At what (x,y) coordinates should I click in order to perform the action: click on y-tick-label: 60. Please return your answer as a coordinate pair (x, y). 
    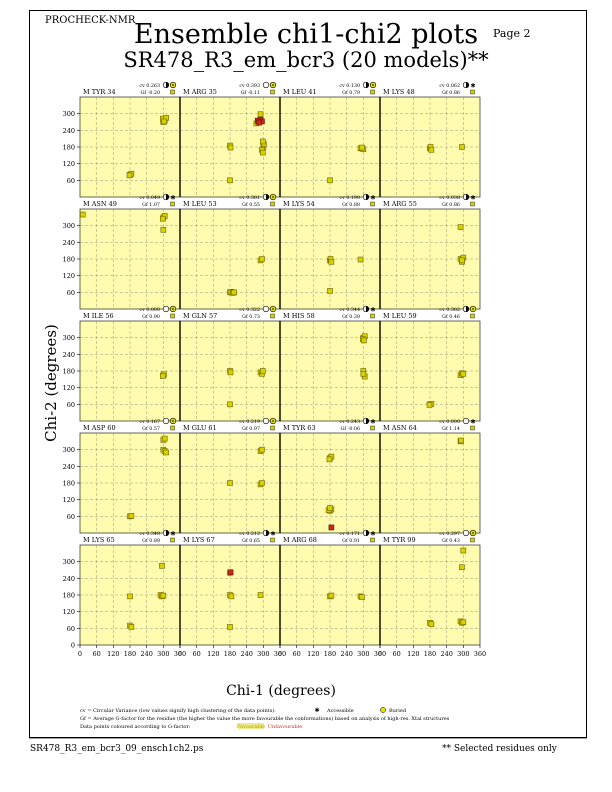
    Looking at the image, I should click on (71, 629).